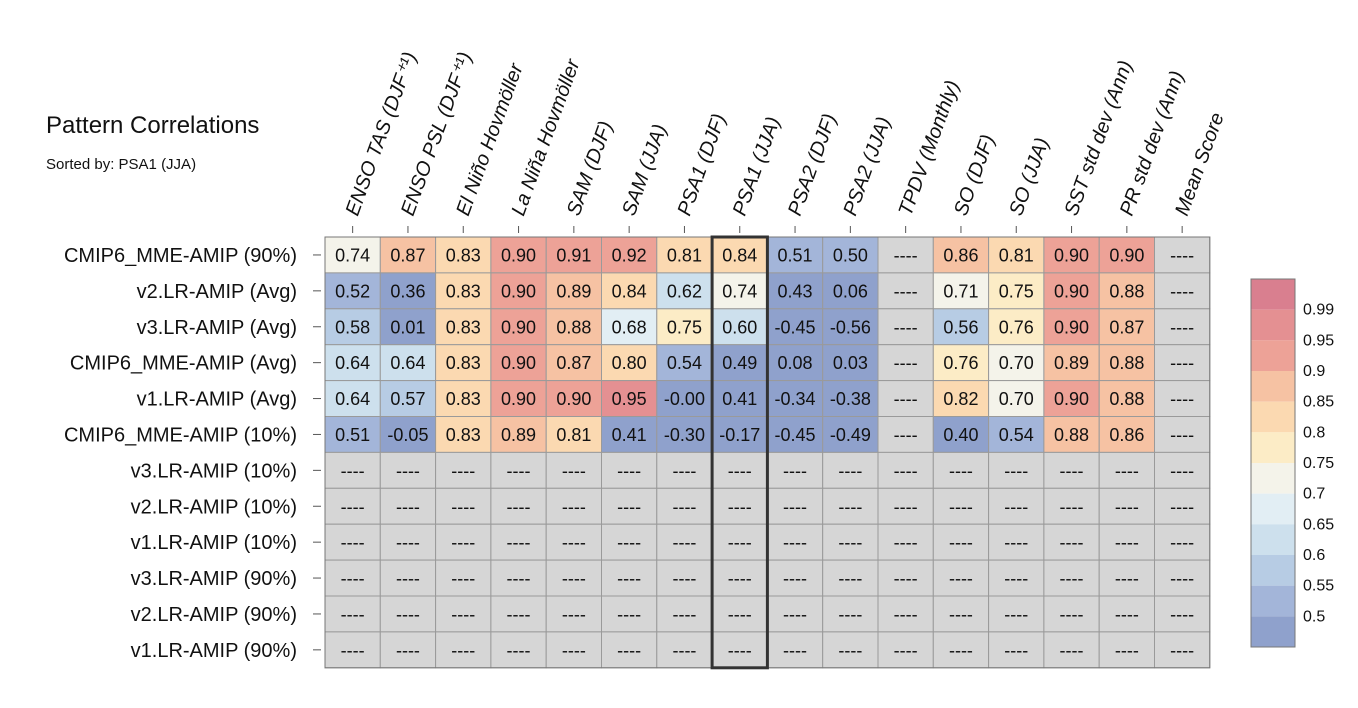 Image resolution: width=1358 pixels, height=708 pixels. Describe the element at coordinates (757, 166) in the screenshot. I see `column-label: PSA1 (JJA)` at that location.